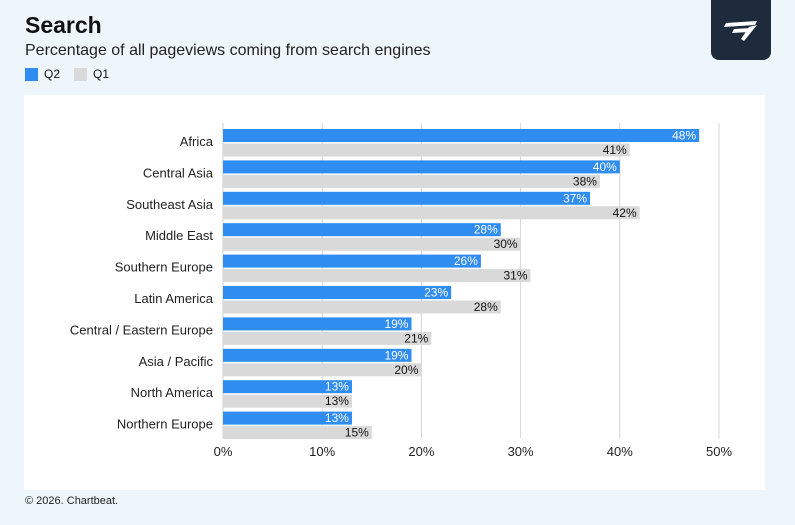 This screenshot has height=525, width=795. What do you see at coordinates (164, 267) in the screenshot?
I see `category-label: Southern Europe` at bounding box center [164, 267].